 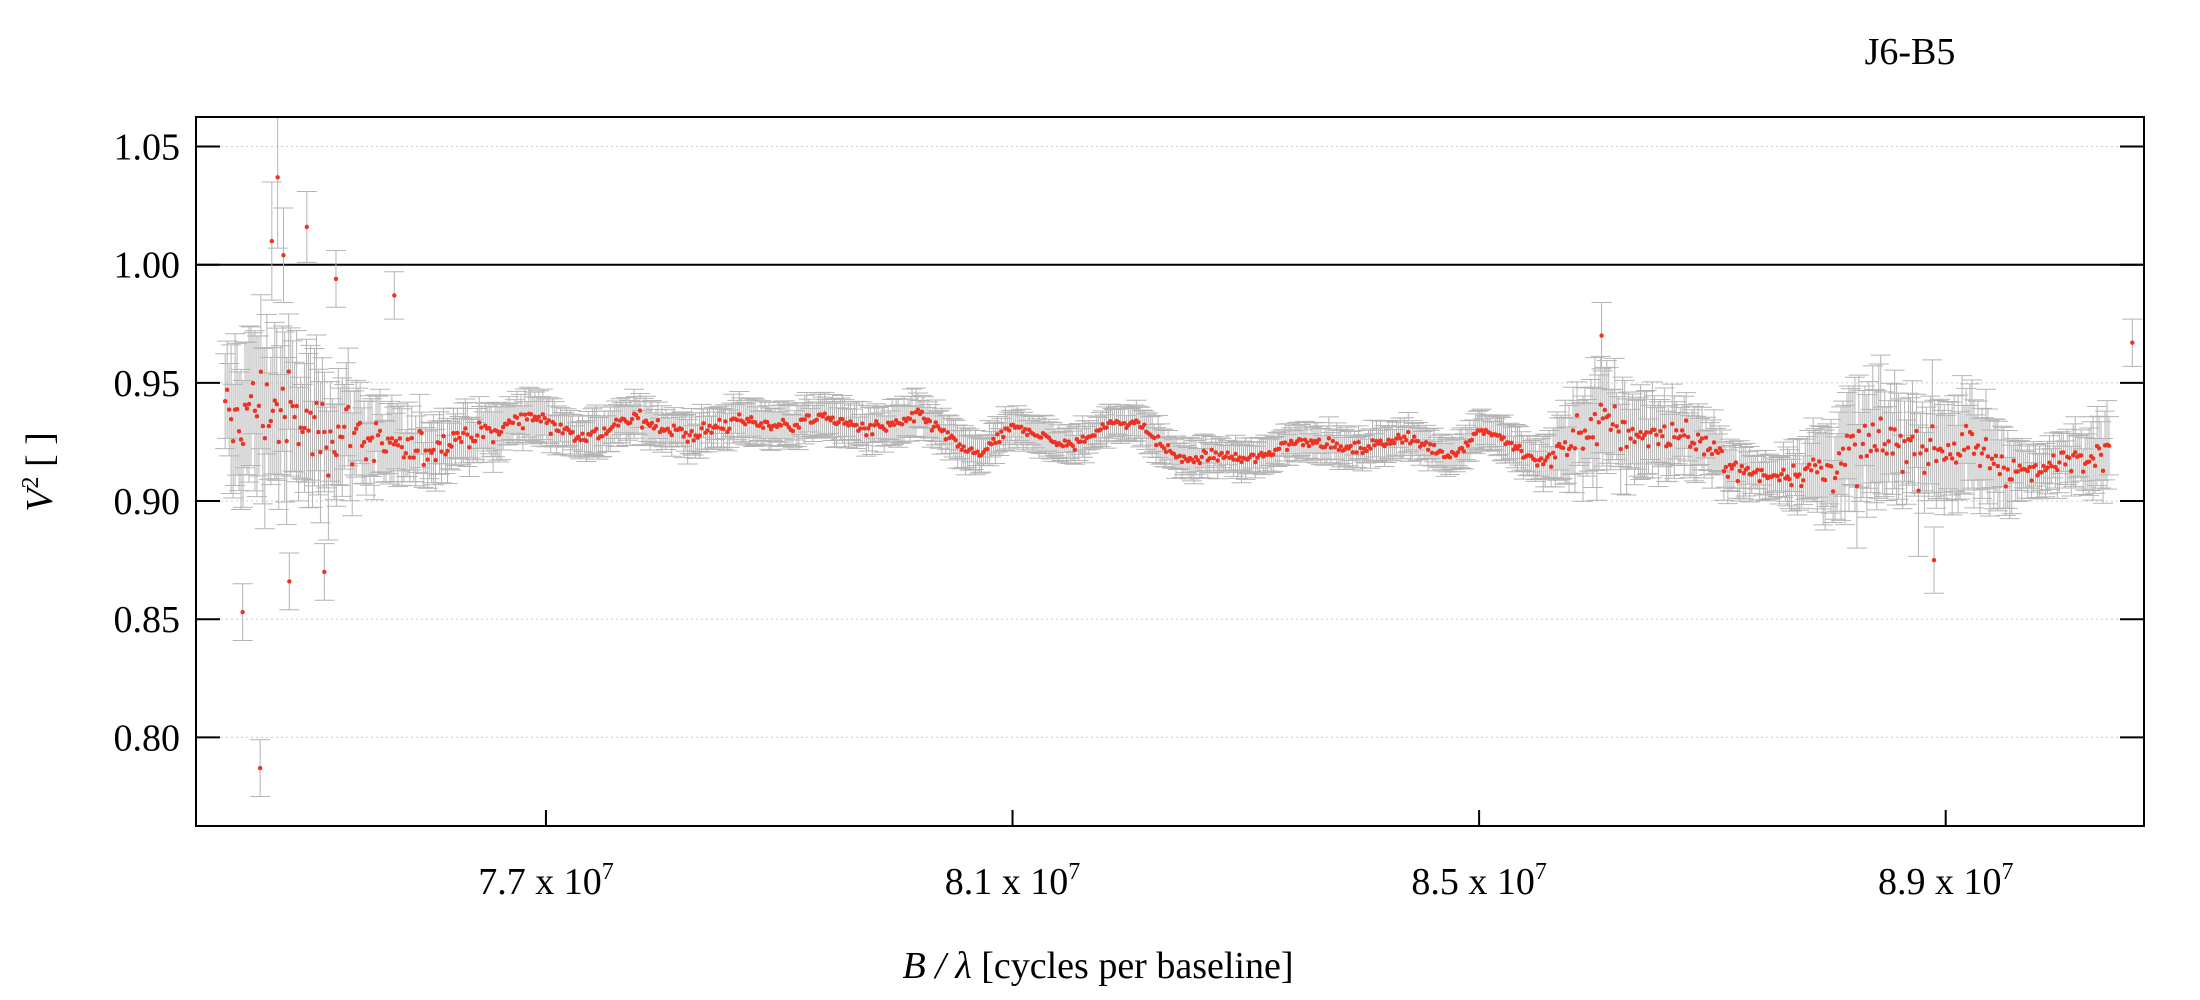 What do you see at coordinates (1007, 882) in the screenshot?
I see `x-tick-label-mantissa: 8.1 x 10` at bounding box center [1007, 882].